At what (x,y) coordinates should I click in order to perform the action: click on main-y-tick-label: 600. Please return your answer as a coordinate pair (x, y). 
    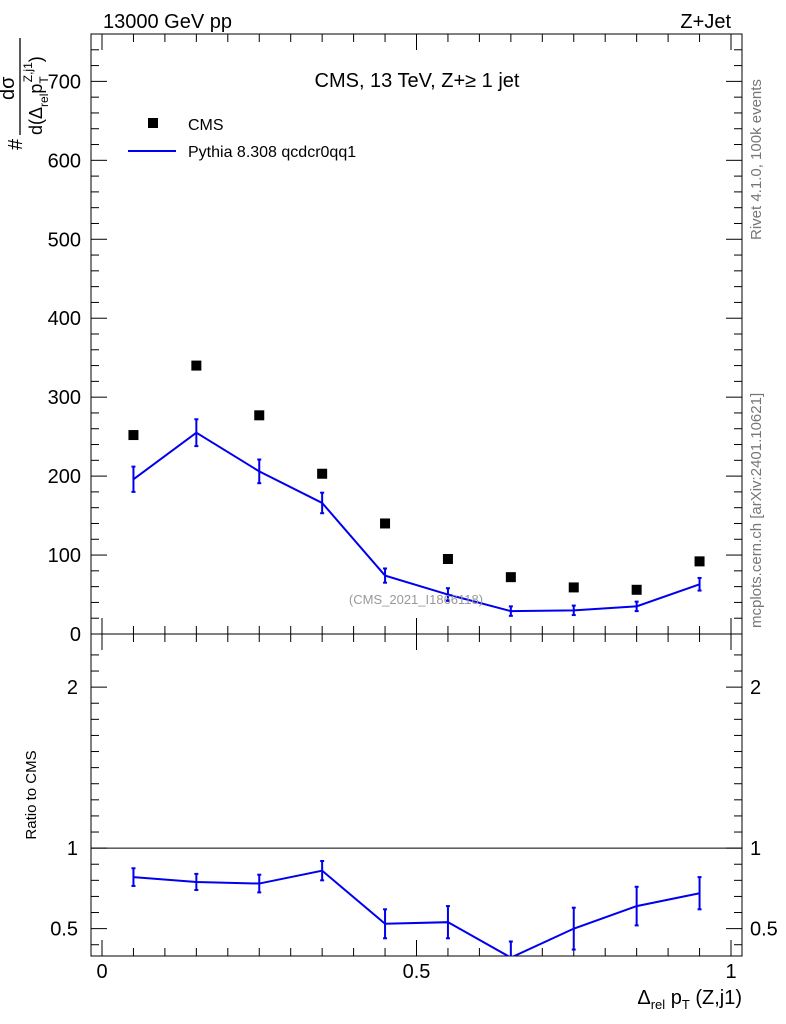
    Looking at the image, I should click on (64, 161).